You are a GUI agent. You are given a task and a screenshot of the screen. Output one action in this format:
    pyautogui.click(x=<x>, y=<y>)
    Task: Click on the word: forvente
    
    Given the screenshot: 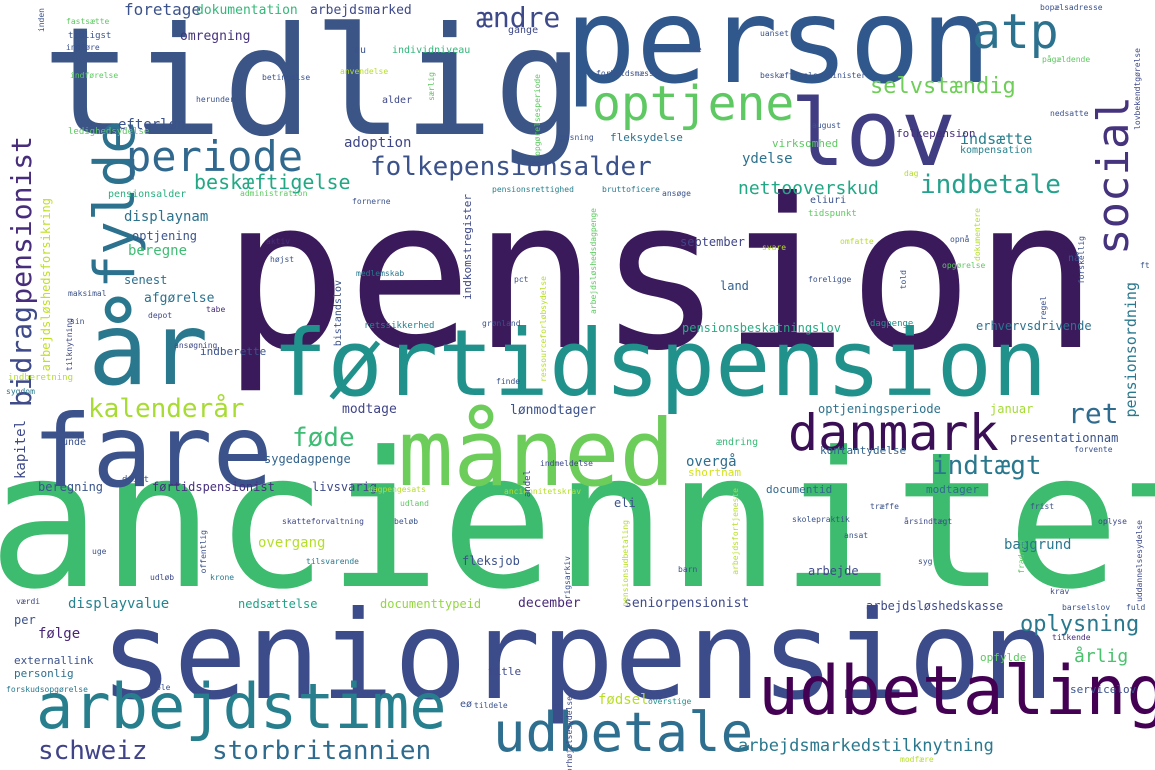 What is the action you would take?
    pyautogui.click(x=1093, y=449)
    